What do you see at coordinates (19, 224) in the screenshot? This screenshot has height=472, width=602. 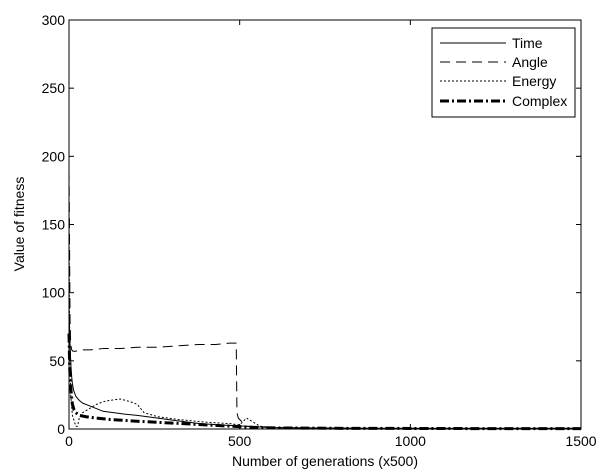 I see `y-axis-label: Value of fitness` at bounding box center [19, 224].